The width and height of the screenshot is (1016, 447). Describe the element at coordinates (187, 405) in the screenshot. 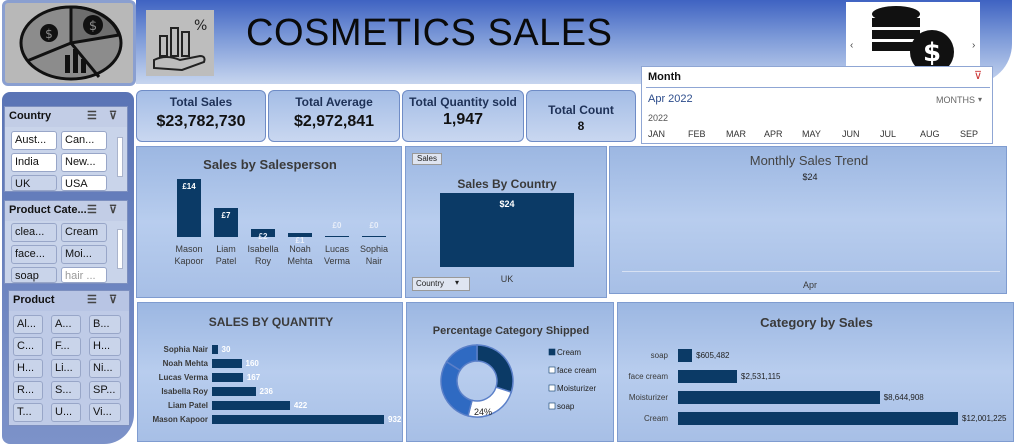

I see `quantity-category-label: Liam Patel` at that location.